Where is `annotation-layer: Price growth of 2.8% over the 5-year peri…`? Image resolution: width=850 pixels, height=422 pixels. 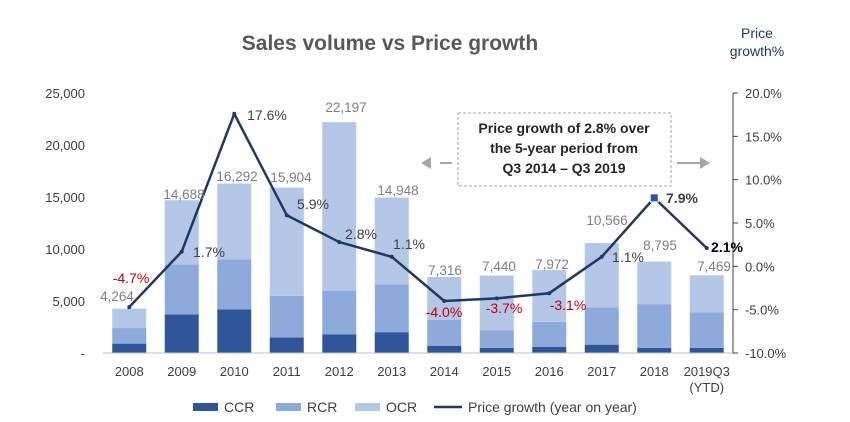
annotation-layer: Price growth of 2.8% over the 5-year peri… is located at coordinates (565, 149).